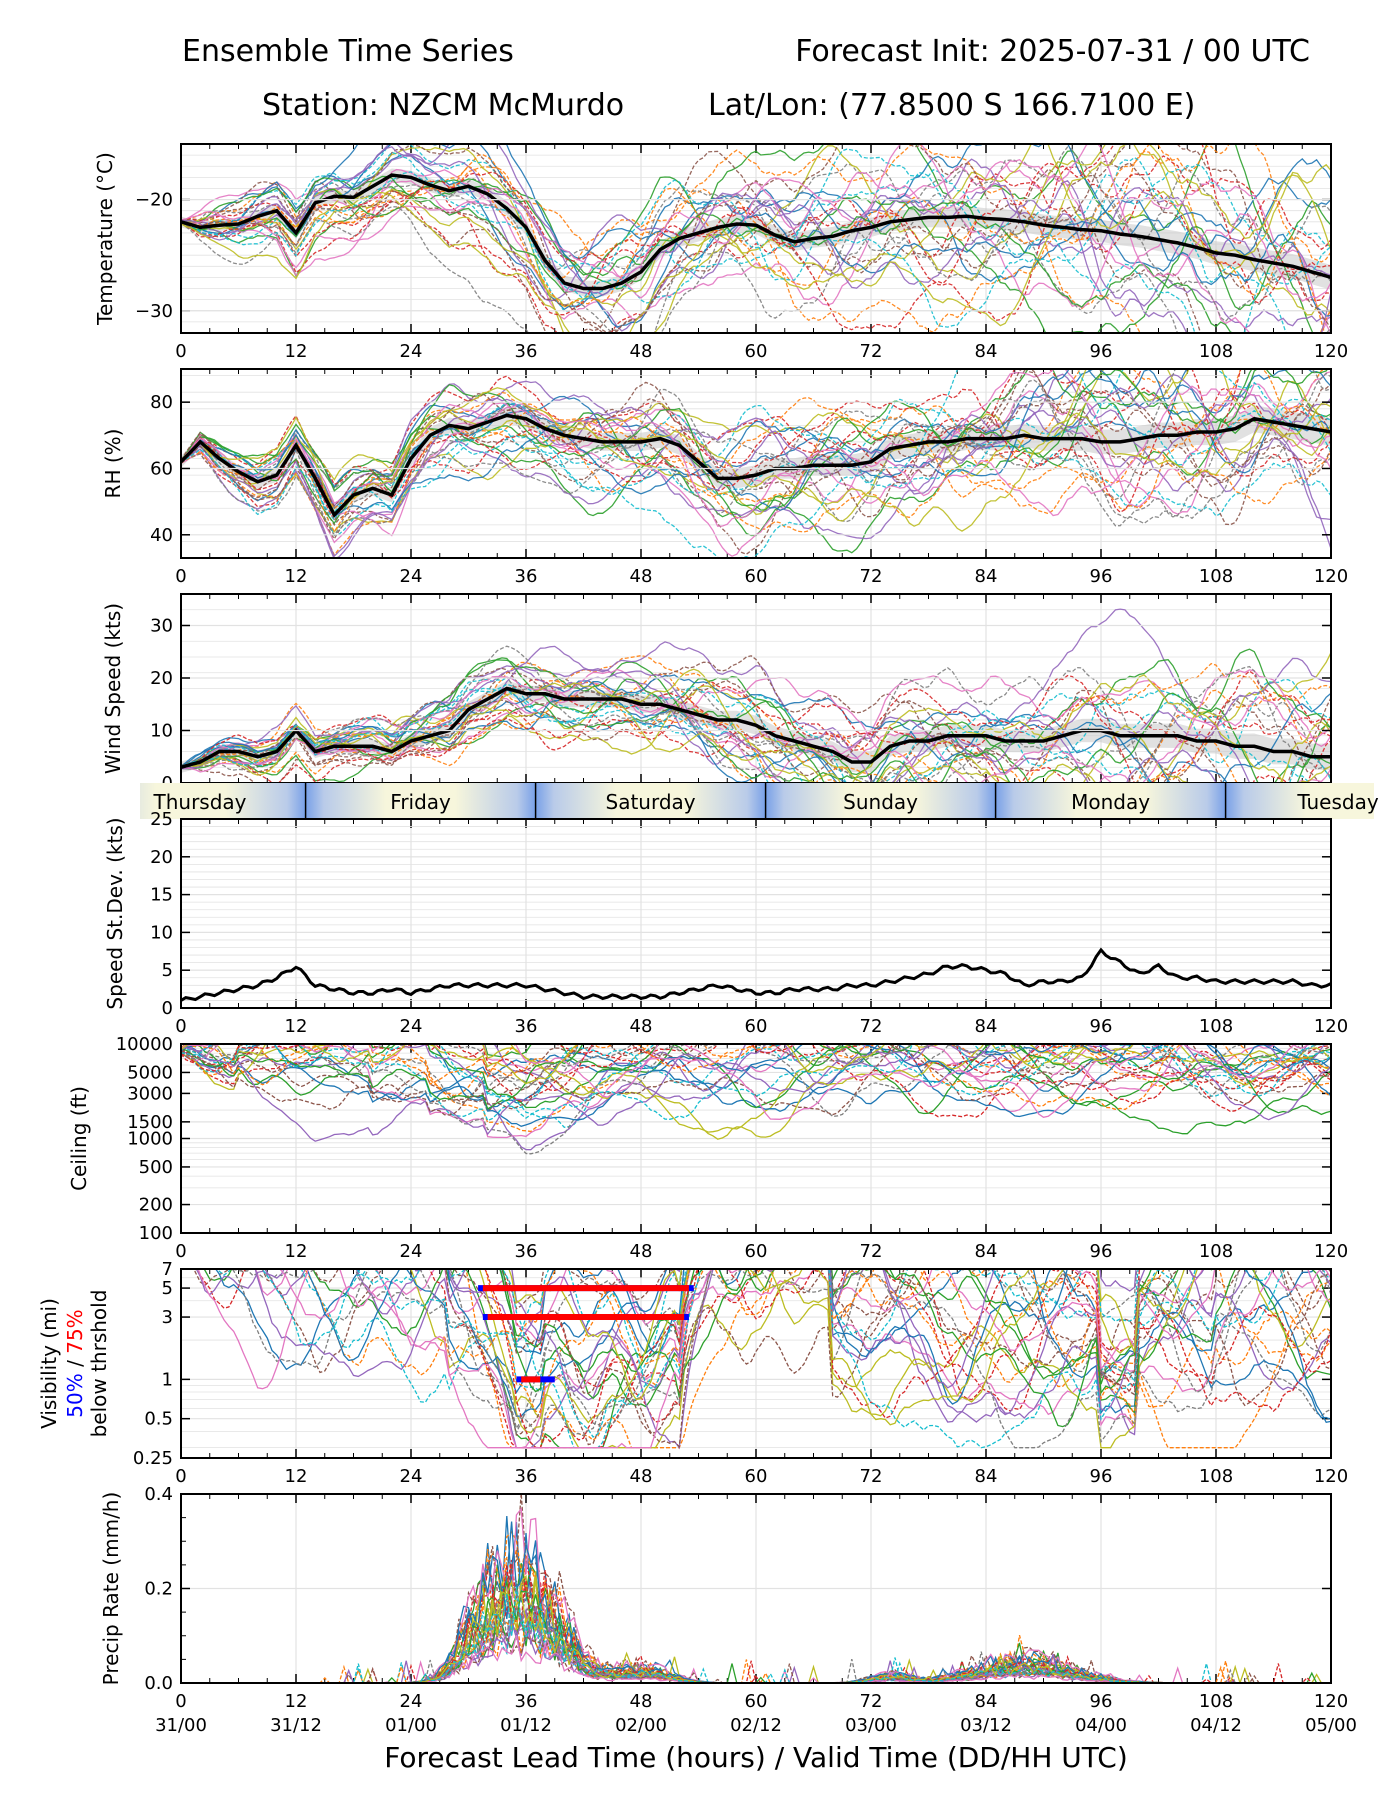 This screenshot has width=1400, height=1800. I want to click on y-tick-label: 30, so click(161, 626).